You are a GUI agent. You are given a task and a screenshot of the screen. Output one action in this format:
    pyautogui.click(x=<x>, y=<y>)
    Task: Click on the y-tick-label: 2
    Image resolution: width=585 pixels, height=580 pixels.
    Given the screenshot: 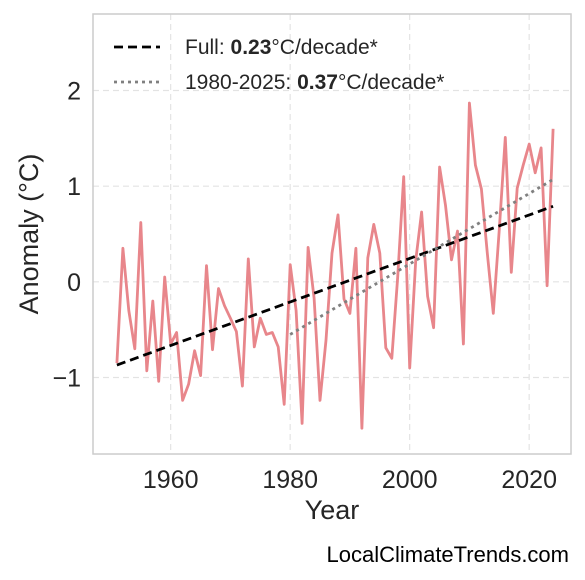 What is the action you would take?
    pyautogui.click(x=74, y=92)
    